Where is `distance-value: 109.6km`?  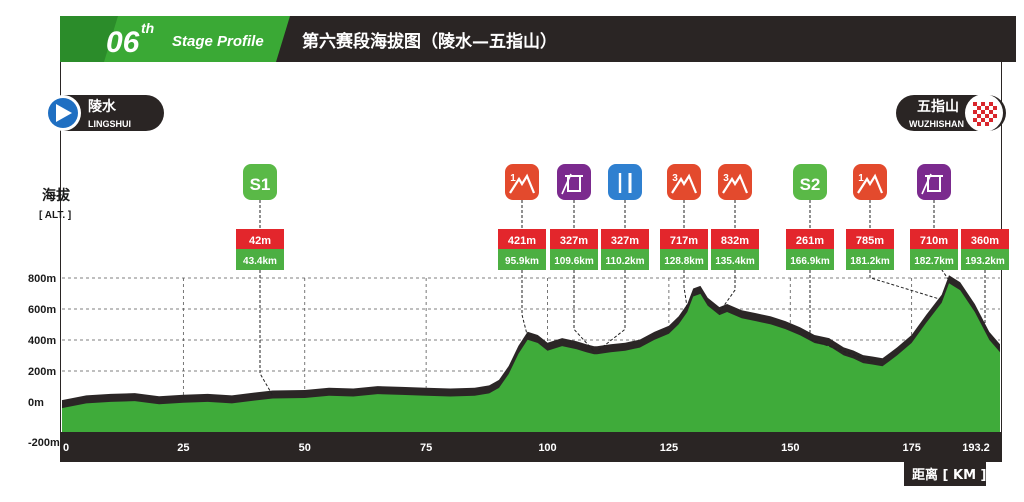
distance-value: 109.6km is located at coordinates (574, 261).